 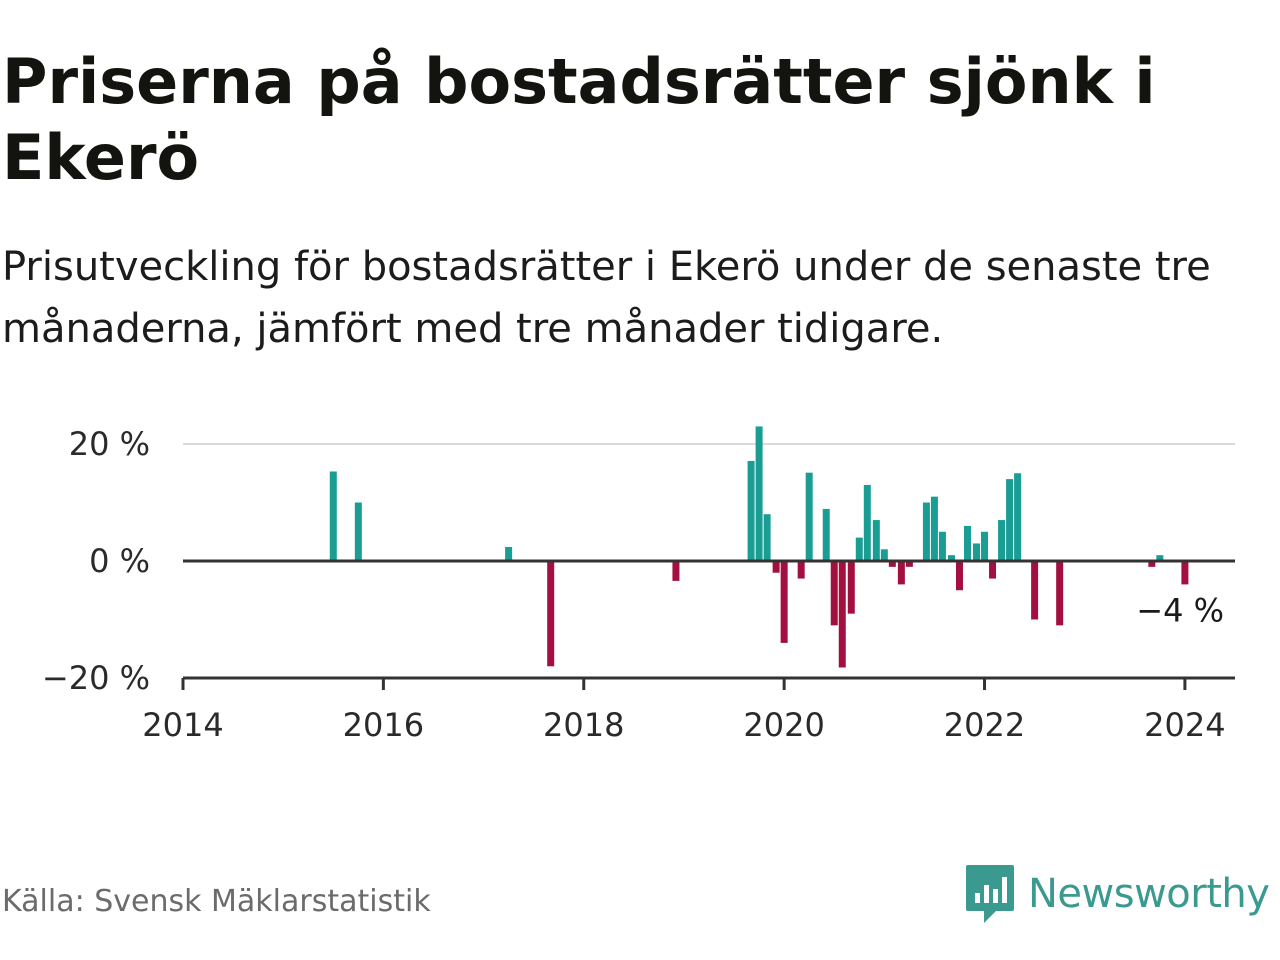 What do you see at coordinates (990, 894) in the screenshot?
I see `newsworthy-logo-icon` at bounding box center [990, 894].